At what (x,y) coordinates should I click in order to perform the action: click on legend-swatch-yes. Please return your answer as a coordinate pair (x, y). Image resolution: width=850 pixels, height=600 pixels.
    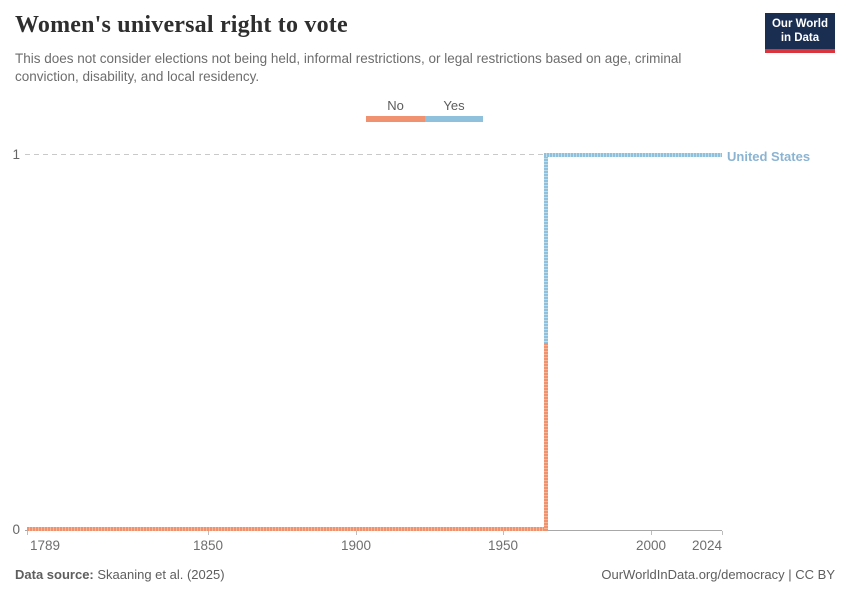
    Looking at the image, I should click on (454, 119).